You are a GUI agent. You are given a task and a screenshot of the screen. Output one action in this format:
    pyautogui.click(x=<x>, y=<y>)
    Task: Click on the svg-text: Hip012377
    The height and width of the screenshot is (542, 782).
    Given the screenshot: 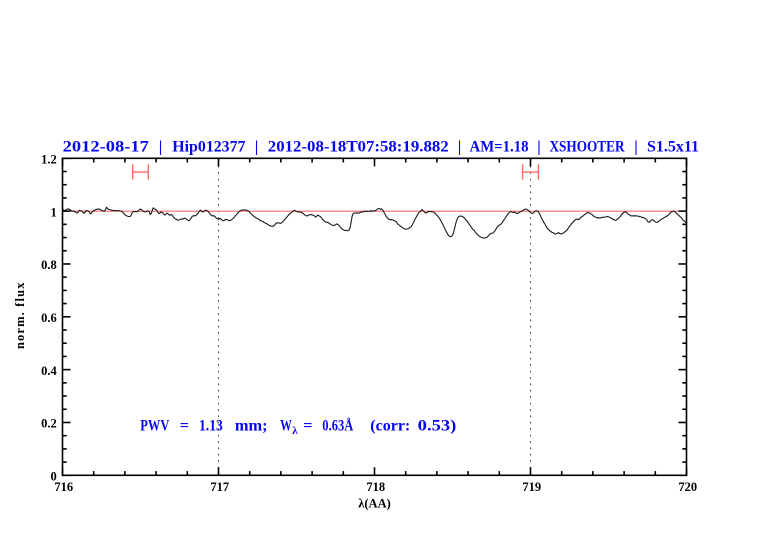 What is the action you would take?
    pyautogui.click(x=208, y=146)
    